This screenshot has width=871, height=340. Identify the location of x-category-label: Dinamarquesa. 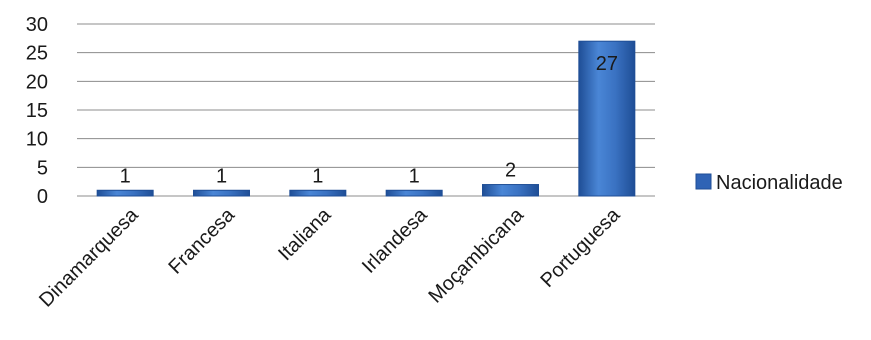
(89, 257).